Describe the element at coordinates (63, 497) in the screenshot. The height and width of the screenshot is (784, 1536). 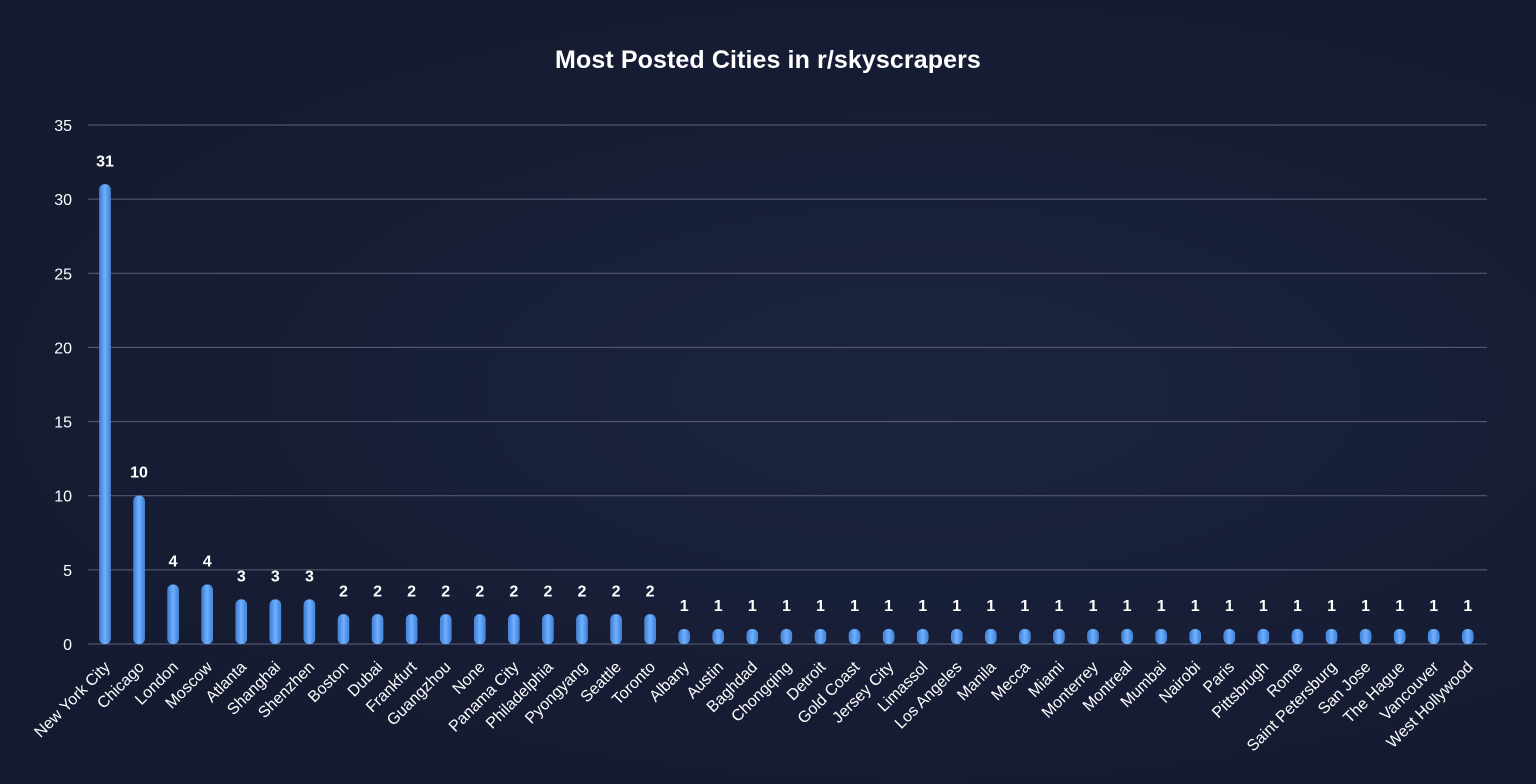
I see `y-tick-label: 10` at that location.